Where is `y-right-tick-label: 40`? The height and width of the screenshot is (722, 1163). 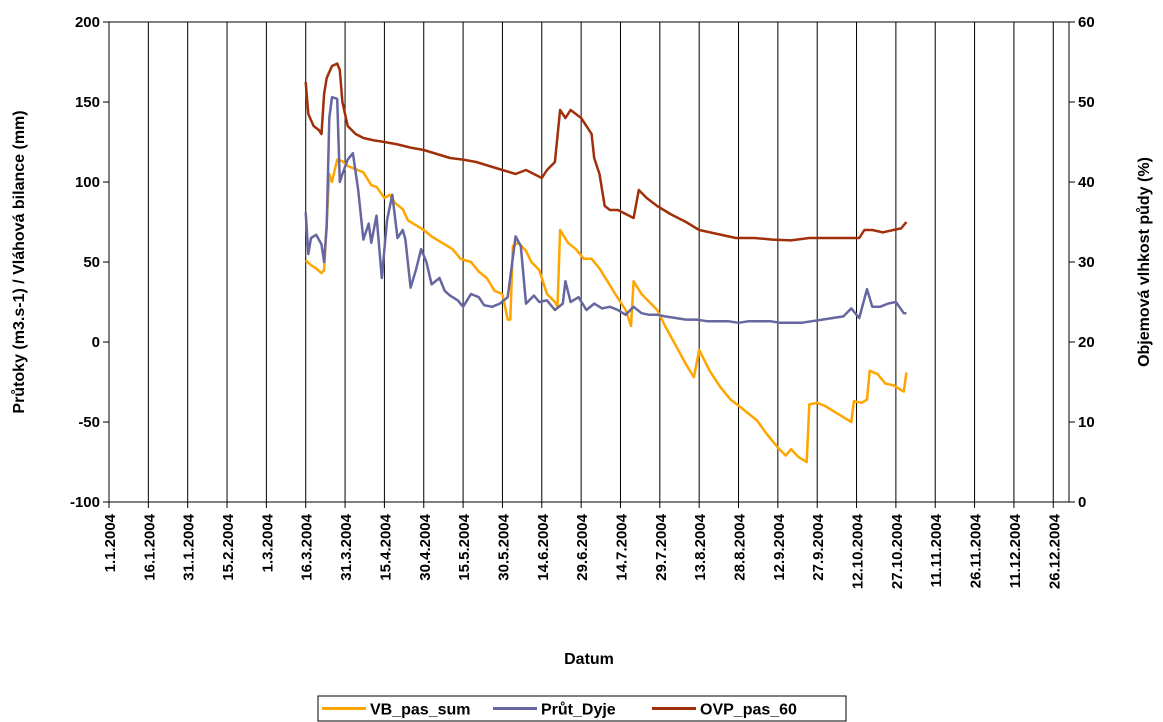
y-right-tick-label: 40 is located at coordinates (1086, 182).